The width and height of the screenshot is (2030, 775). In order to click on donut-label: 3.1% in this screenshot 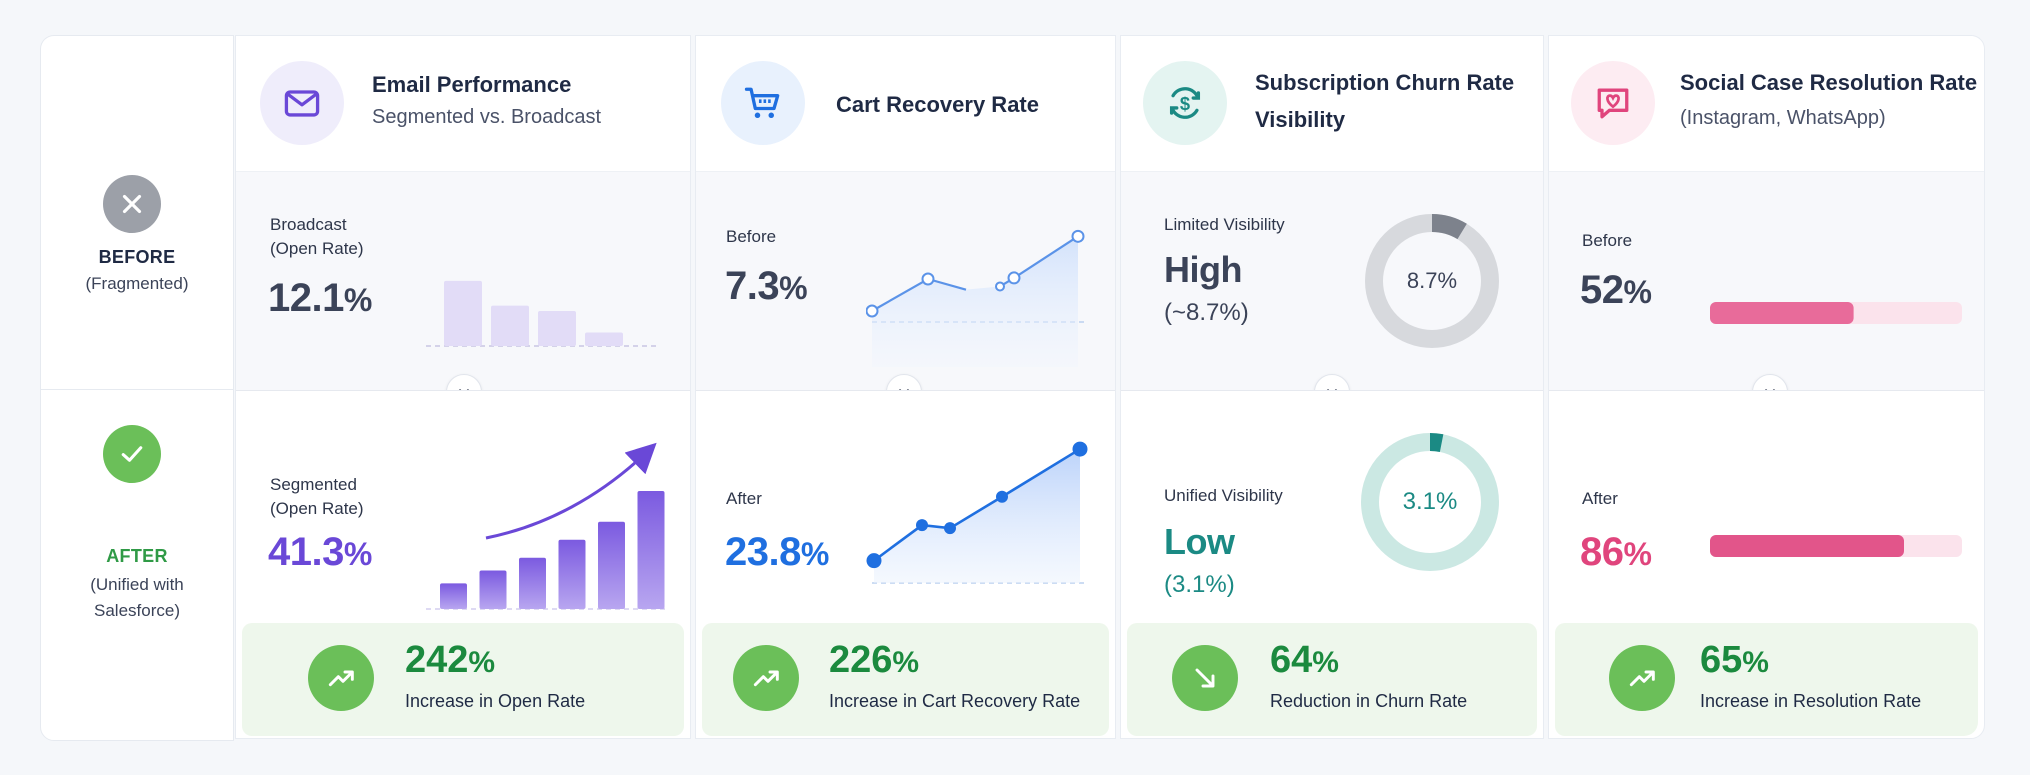, I will do `click(1430, 501)`.